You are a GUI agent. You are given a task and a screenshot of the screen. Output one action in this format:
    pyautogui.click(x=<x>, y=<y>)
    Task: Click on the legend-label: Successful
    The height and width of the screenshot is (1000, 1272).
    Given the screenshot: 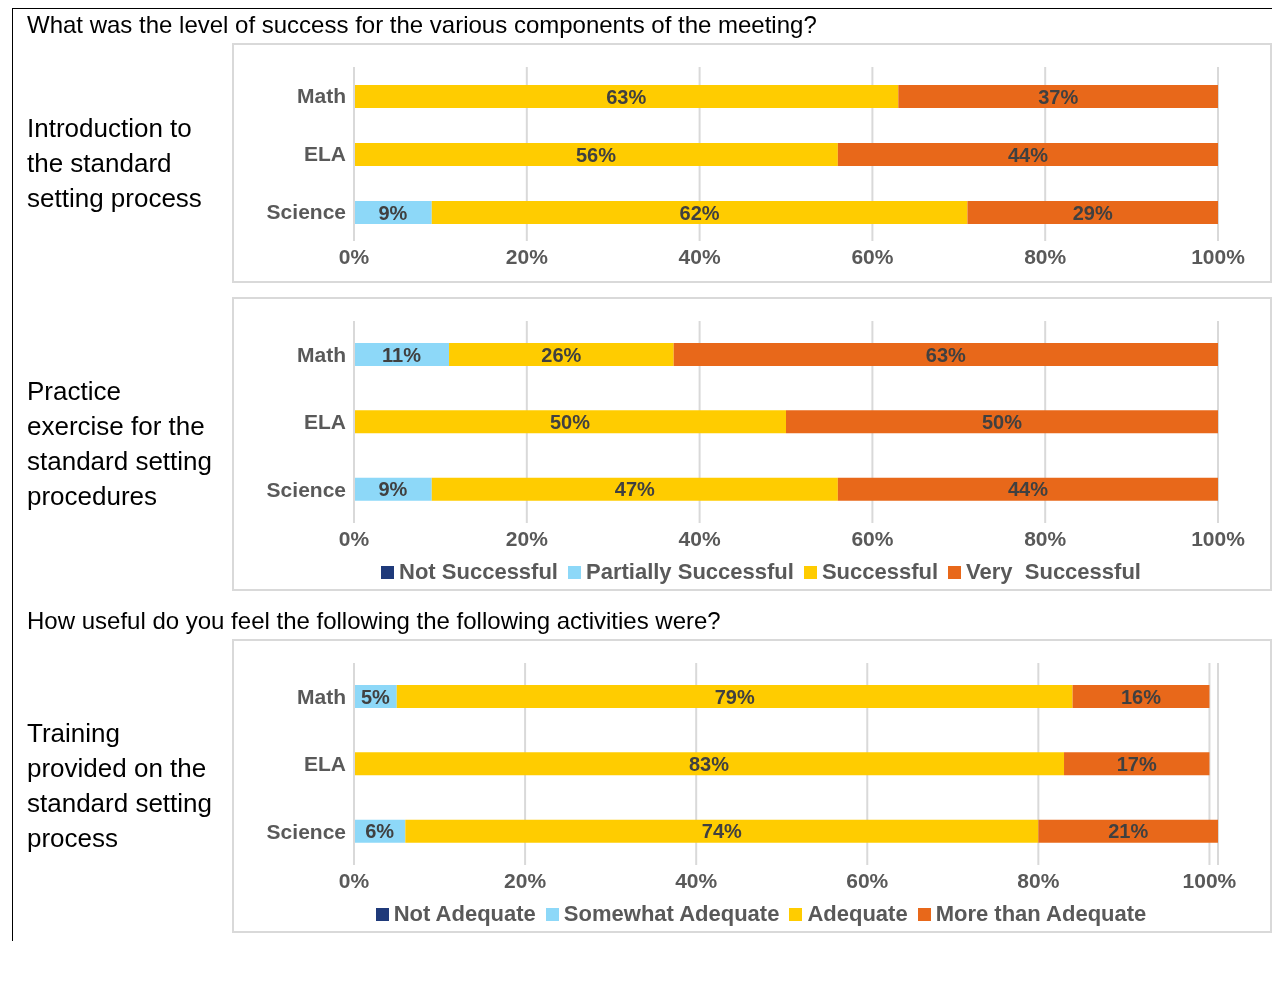 What is the action you would take?
    pyautogui.click(x=879, y=572)
    